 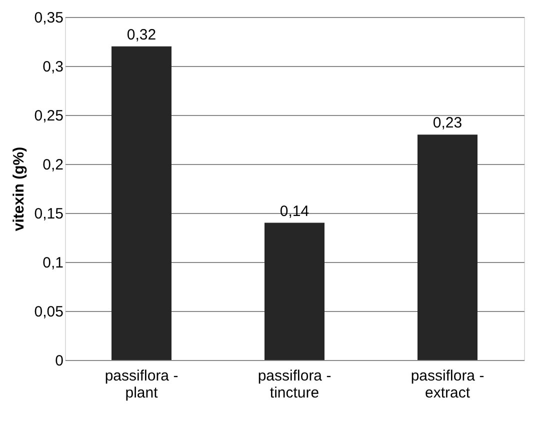 What do you see at coordinates (141, 385) in the screenshot?
I see `x-tick-label: passiflora - plant` at bounding box center [141, 385].